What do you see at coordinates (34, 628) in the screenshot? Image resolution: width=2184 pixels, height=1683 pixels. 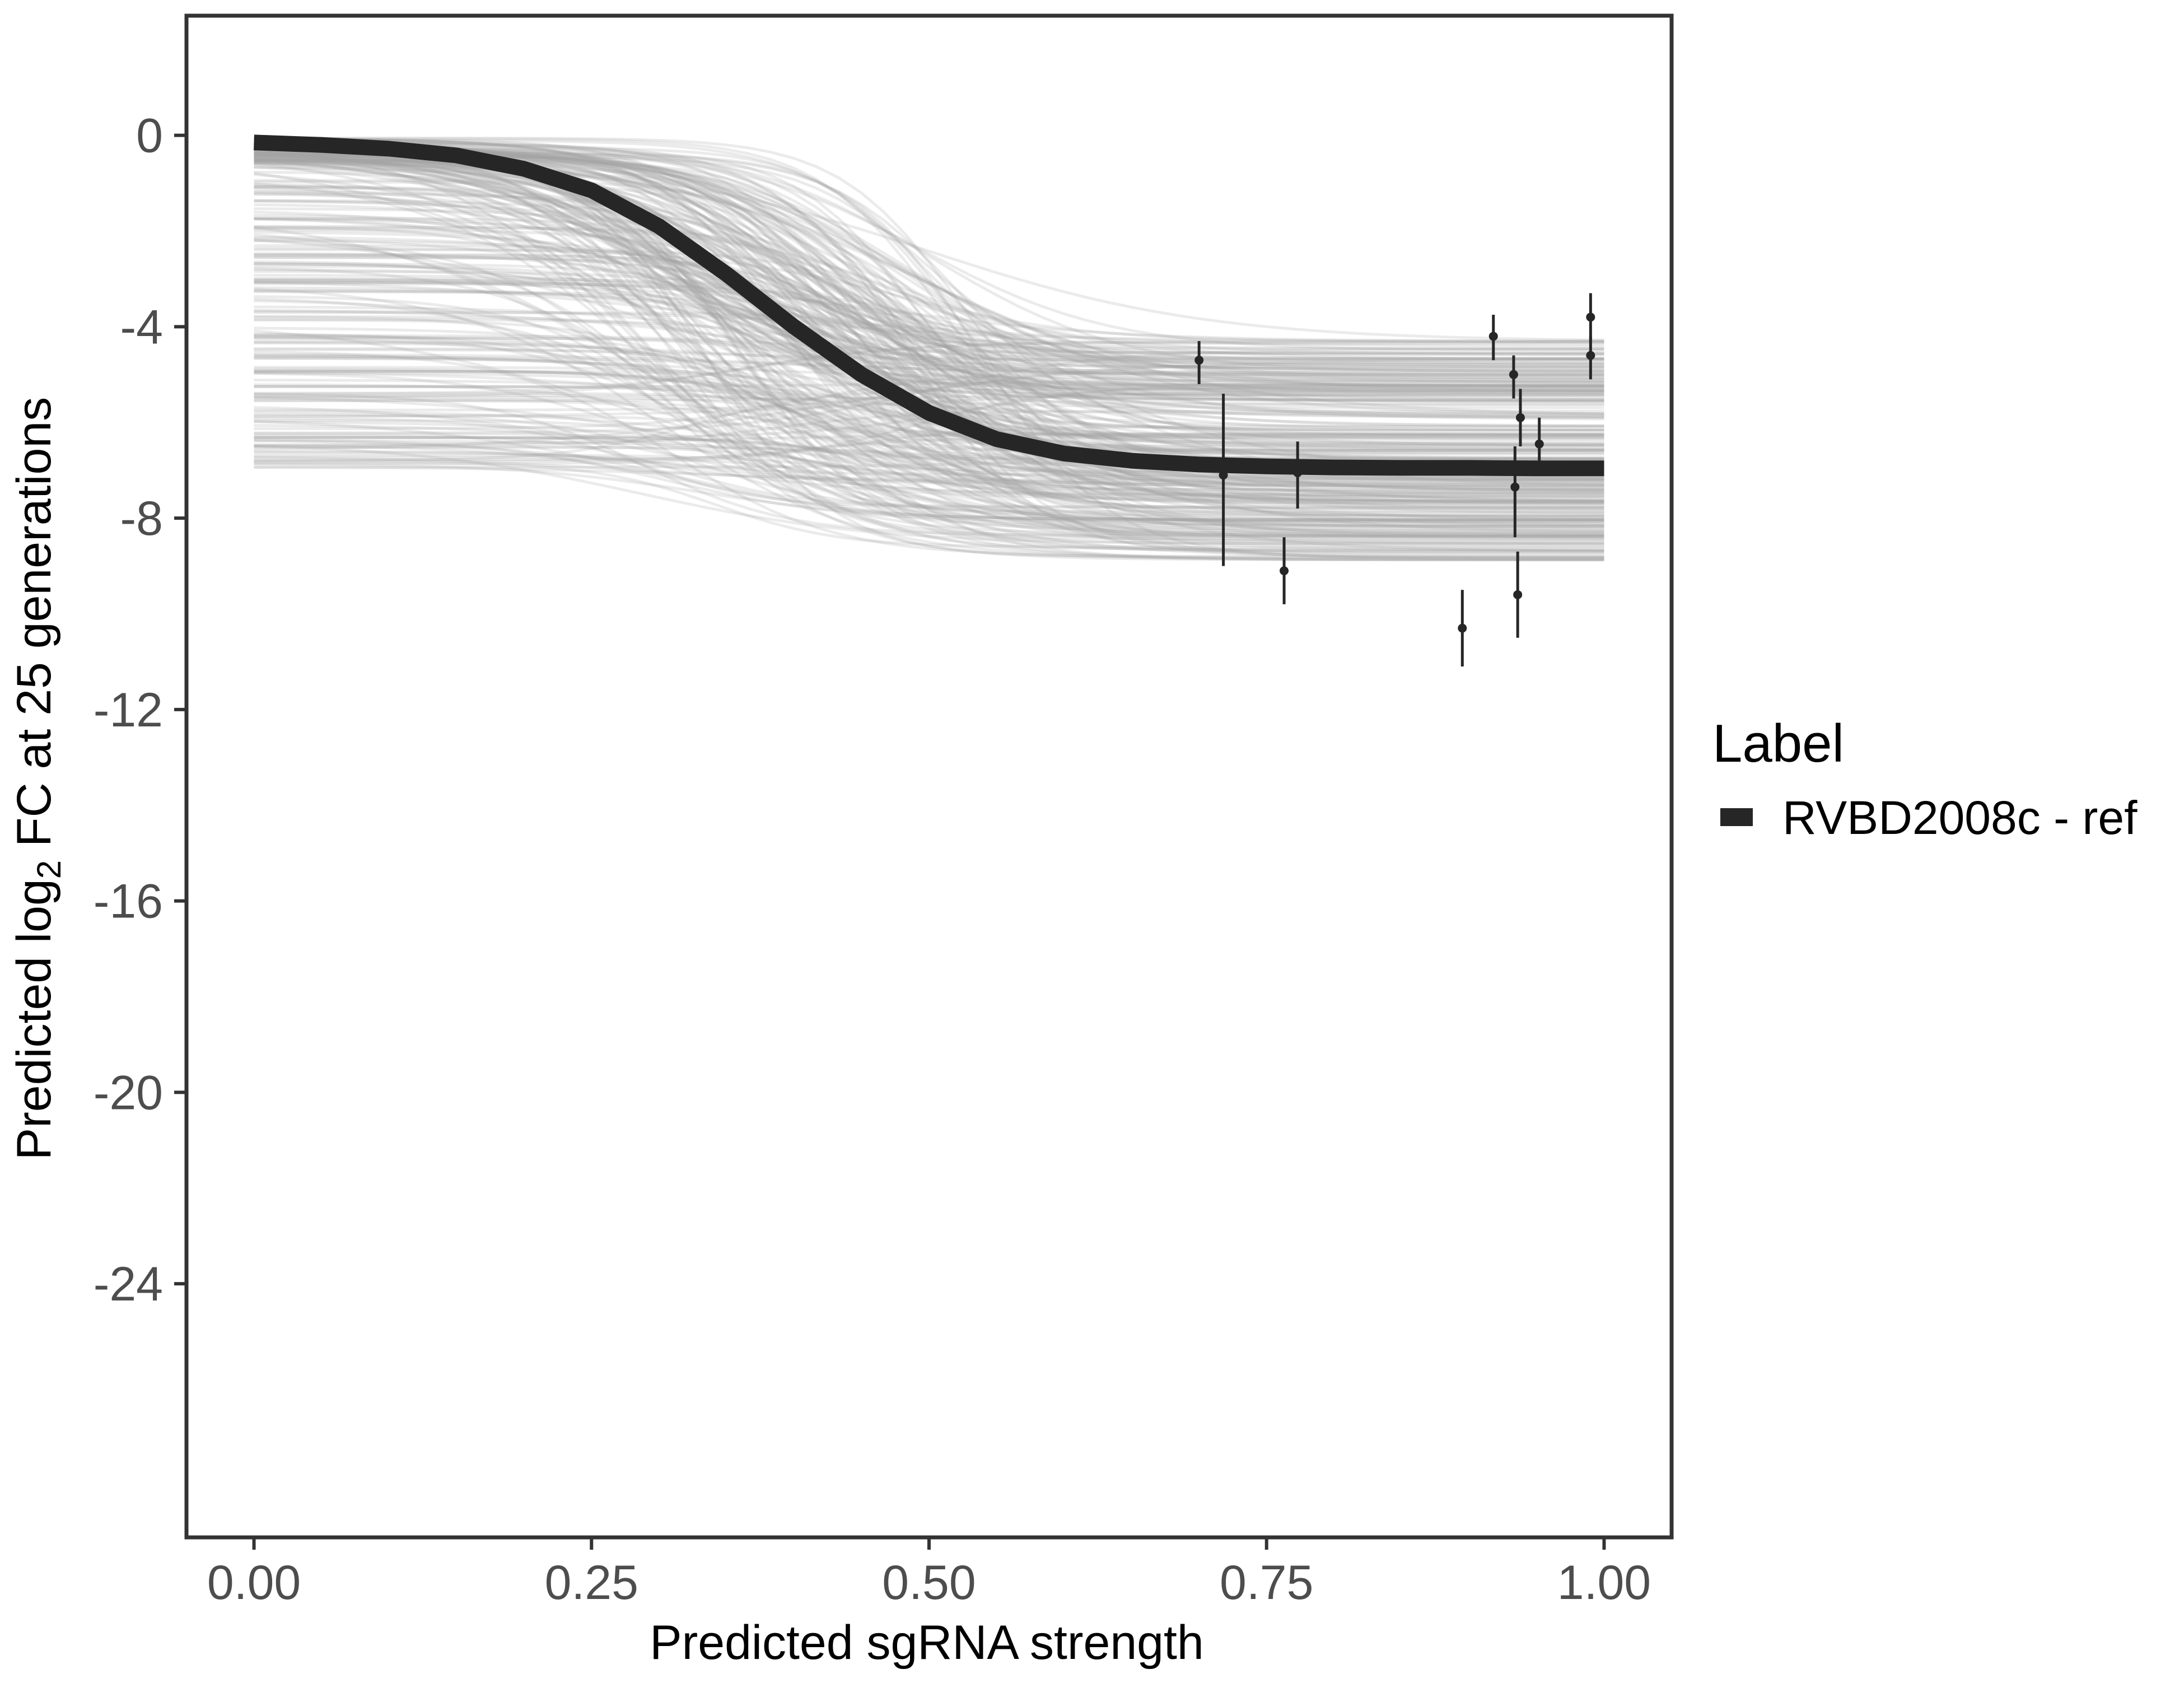 I see `y-axis-title-suffix: FC at 25 generations` at bounding box center [34, 628].